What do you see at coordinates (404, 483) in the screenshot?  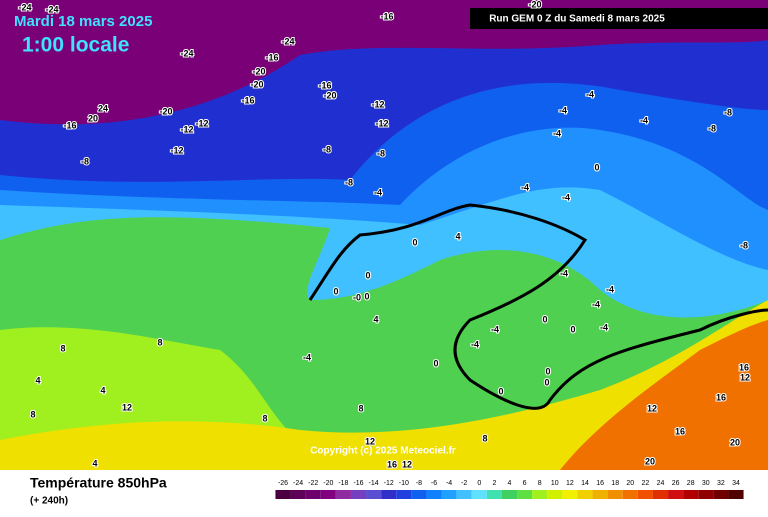 I see `colorbar-label: -10` at bounding box center [404, 483].